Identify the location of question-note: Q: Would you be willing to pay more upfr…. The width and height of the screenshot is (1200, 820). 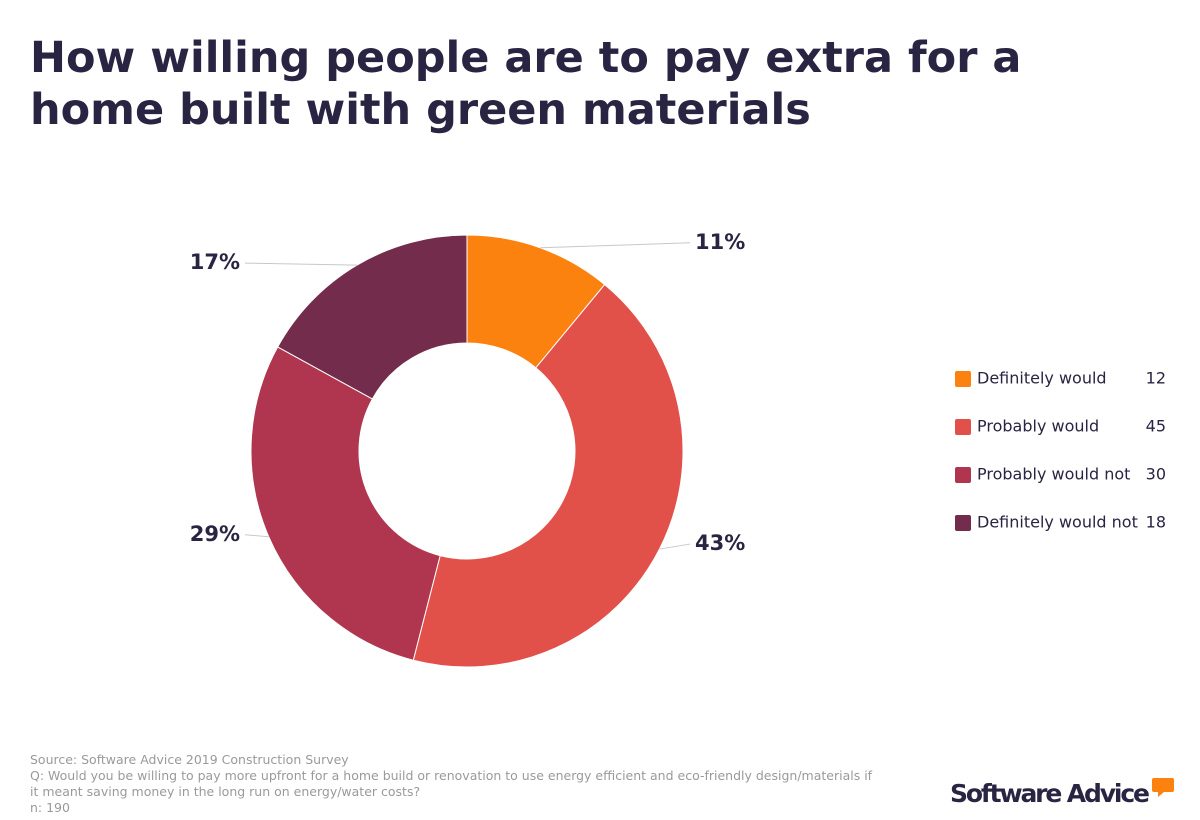
(451, 775).